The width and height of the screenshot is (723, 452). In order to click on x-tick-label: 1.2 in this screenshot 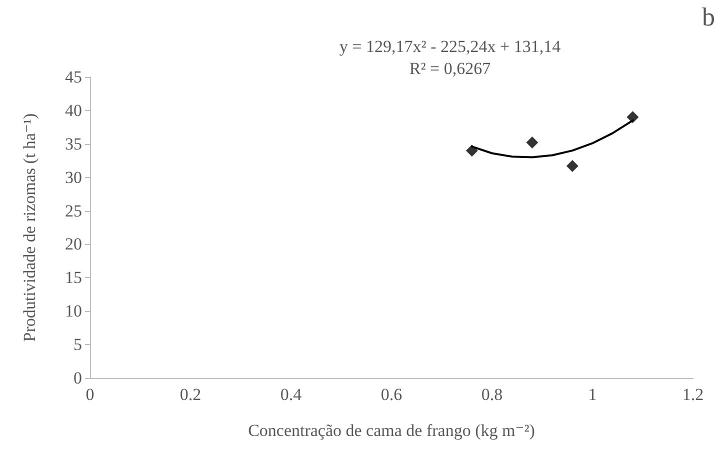, I will do `click(693, 394)`.